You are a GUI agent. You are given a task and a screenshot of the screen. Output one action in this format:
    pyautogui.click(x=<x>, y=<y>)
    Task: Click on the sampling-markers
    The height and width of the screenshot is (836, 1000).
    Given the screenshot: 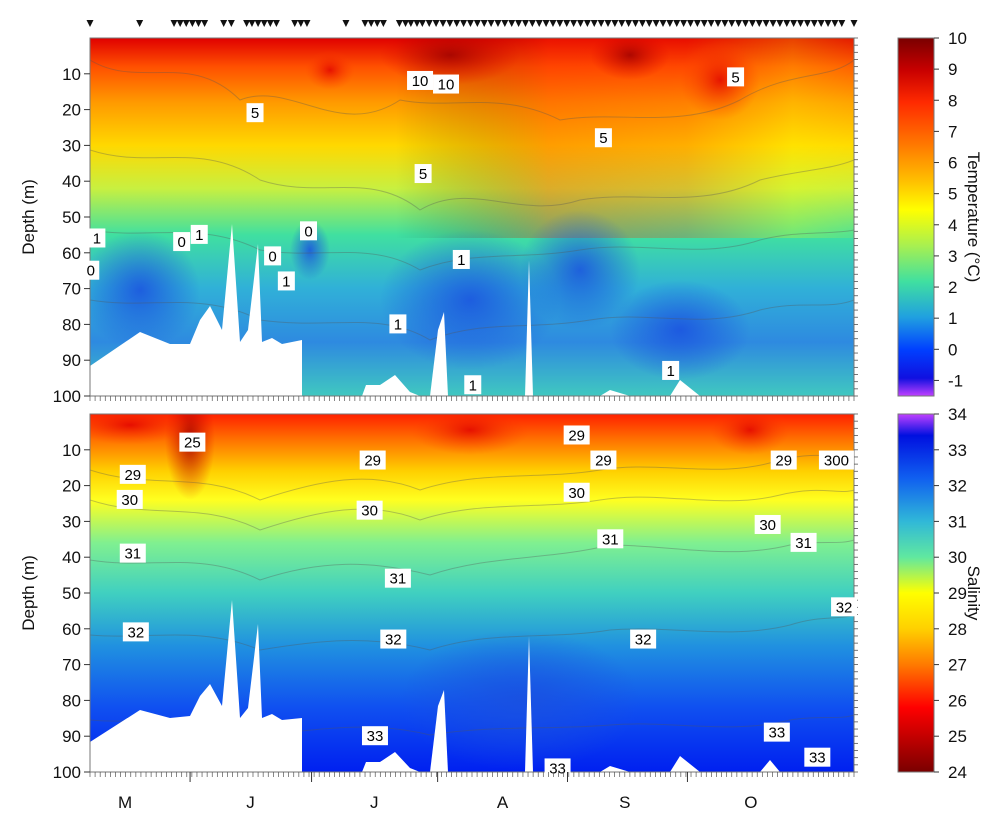 What is the action you would take?
    pyautogui.click(x=472, y=23)
    